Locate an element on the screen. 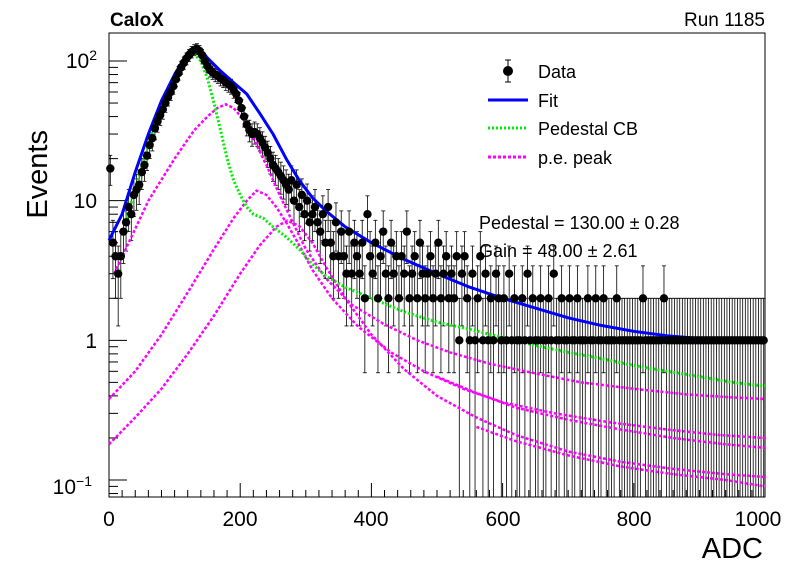  x-tick-label: 1000 is located at coordinates (758, 519).